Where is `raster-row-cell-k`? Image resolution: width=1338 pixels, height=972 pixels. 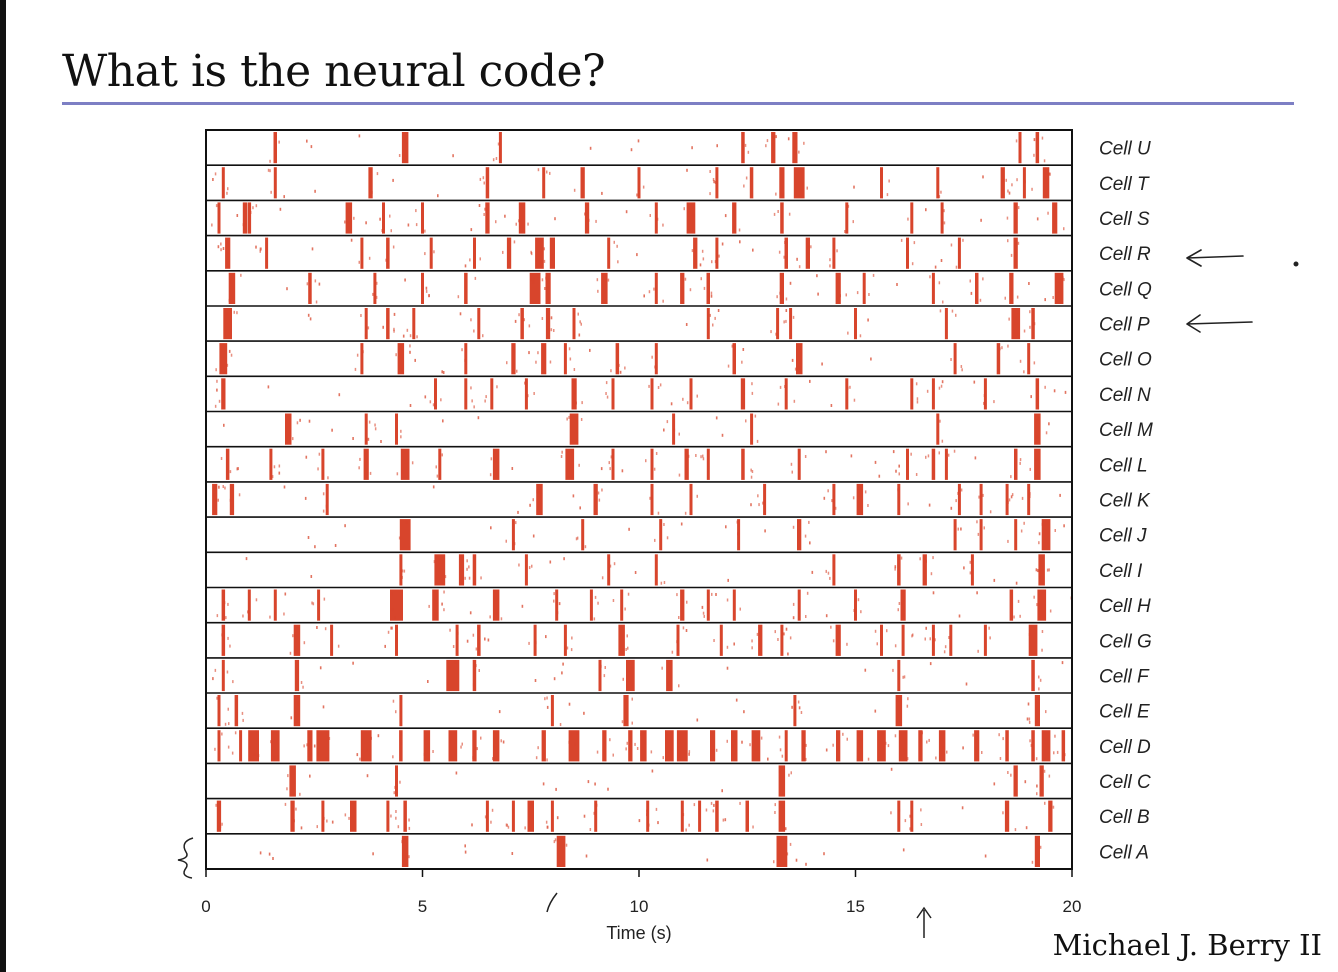
raster-row-cell-k is located at coordinates (636, 499).